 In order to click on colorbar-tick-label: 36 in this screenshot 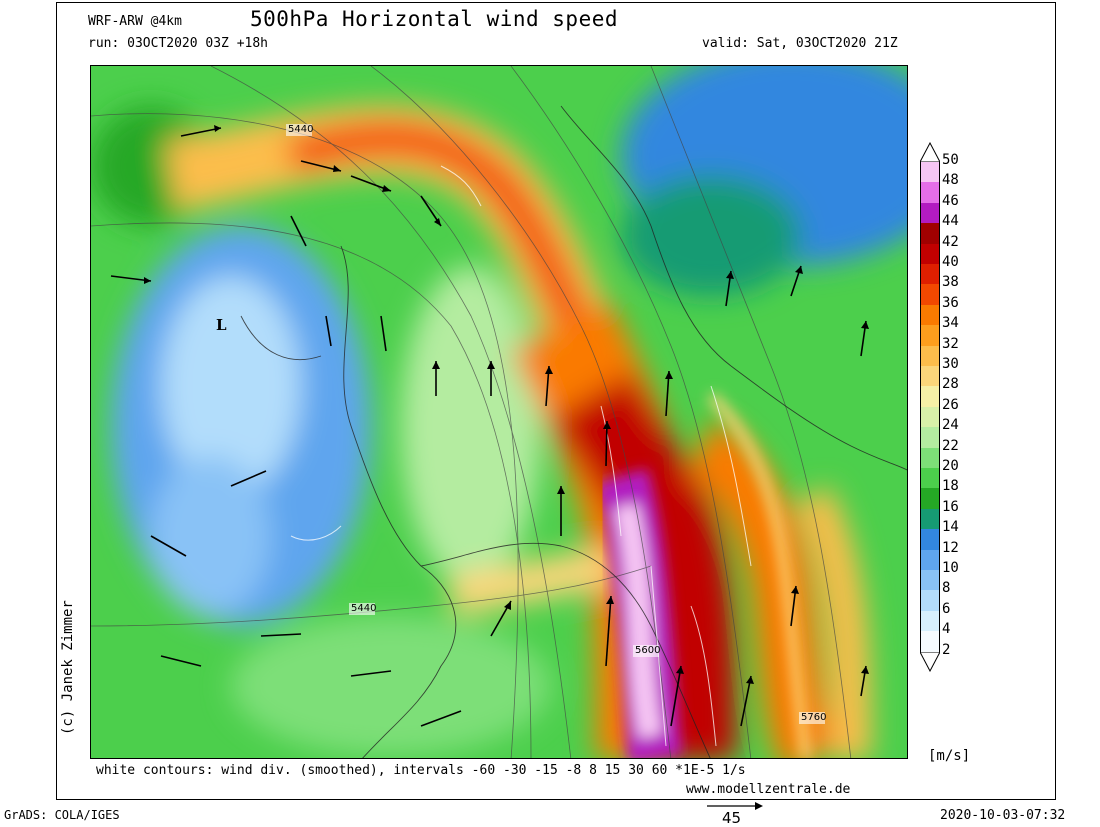, I will do `click(950, 302)`.